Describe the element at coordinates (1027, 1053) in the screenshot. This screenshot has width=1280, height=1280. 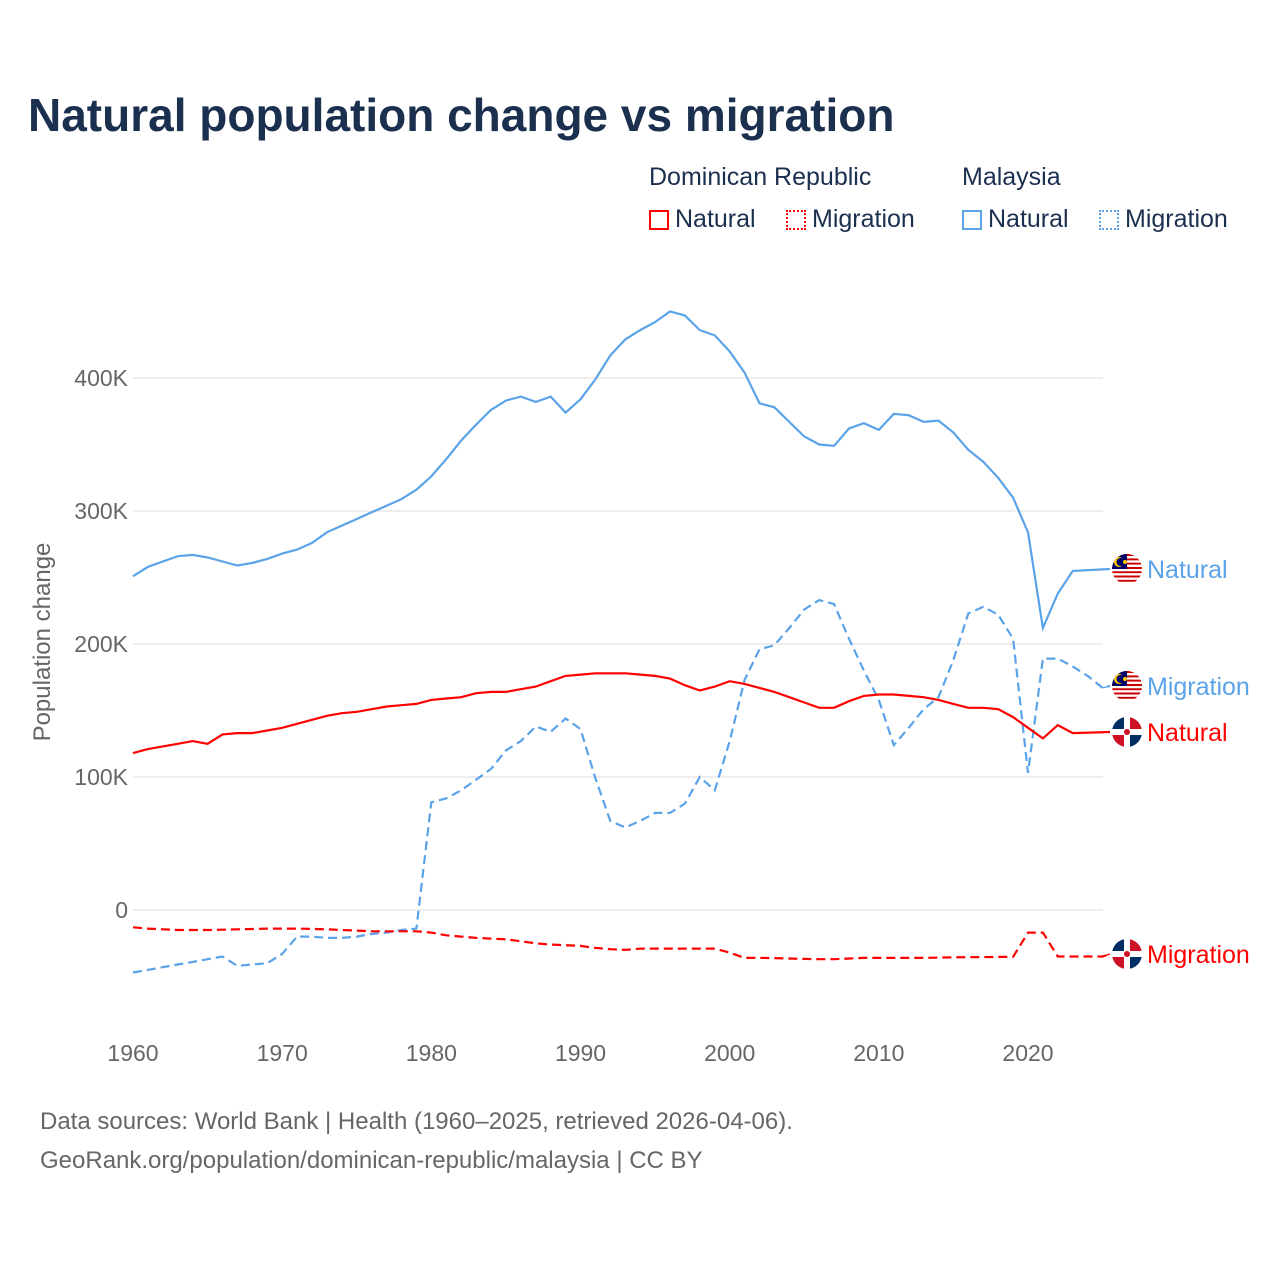
I see `x-tick-label: 2020` at that location.